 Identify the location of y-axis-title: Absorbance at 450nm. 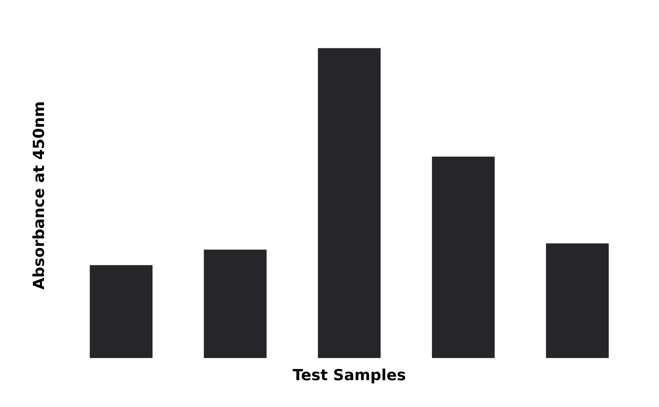
(38, 196).